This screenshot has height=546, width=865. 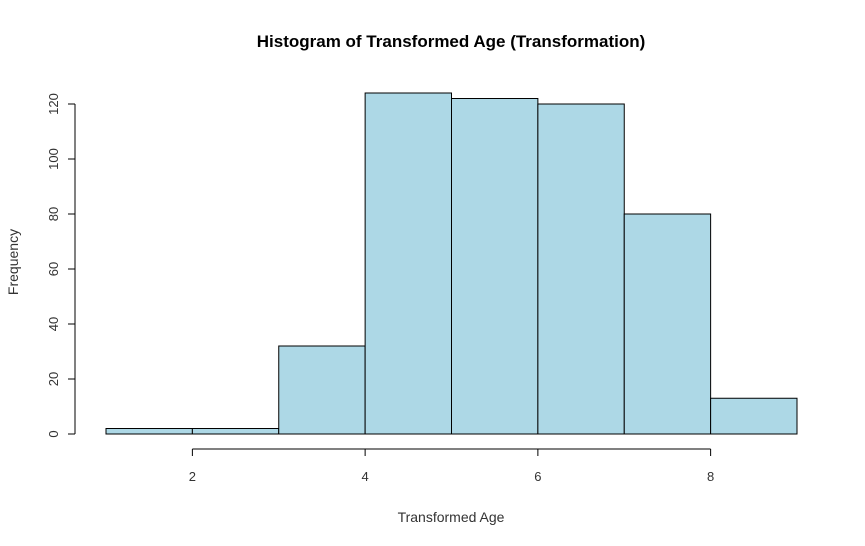 What do you see at coordinates (53, 379) in the screenshot?
I see `y-tick-label-20: 20` at bounding box center [53, 379].